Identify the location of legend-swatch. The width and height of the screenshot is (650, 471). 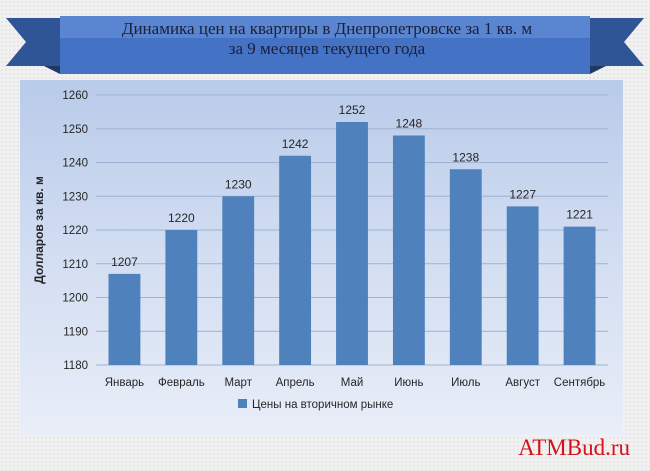
(242, 403).